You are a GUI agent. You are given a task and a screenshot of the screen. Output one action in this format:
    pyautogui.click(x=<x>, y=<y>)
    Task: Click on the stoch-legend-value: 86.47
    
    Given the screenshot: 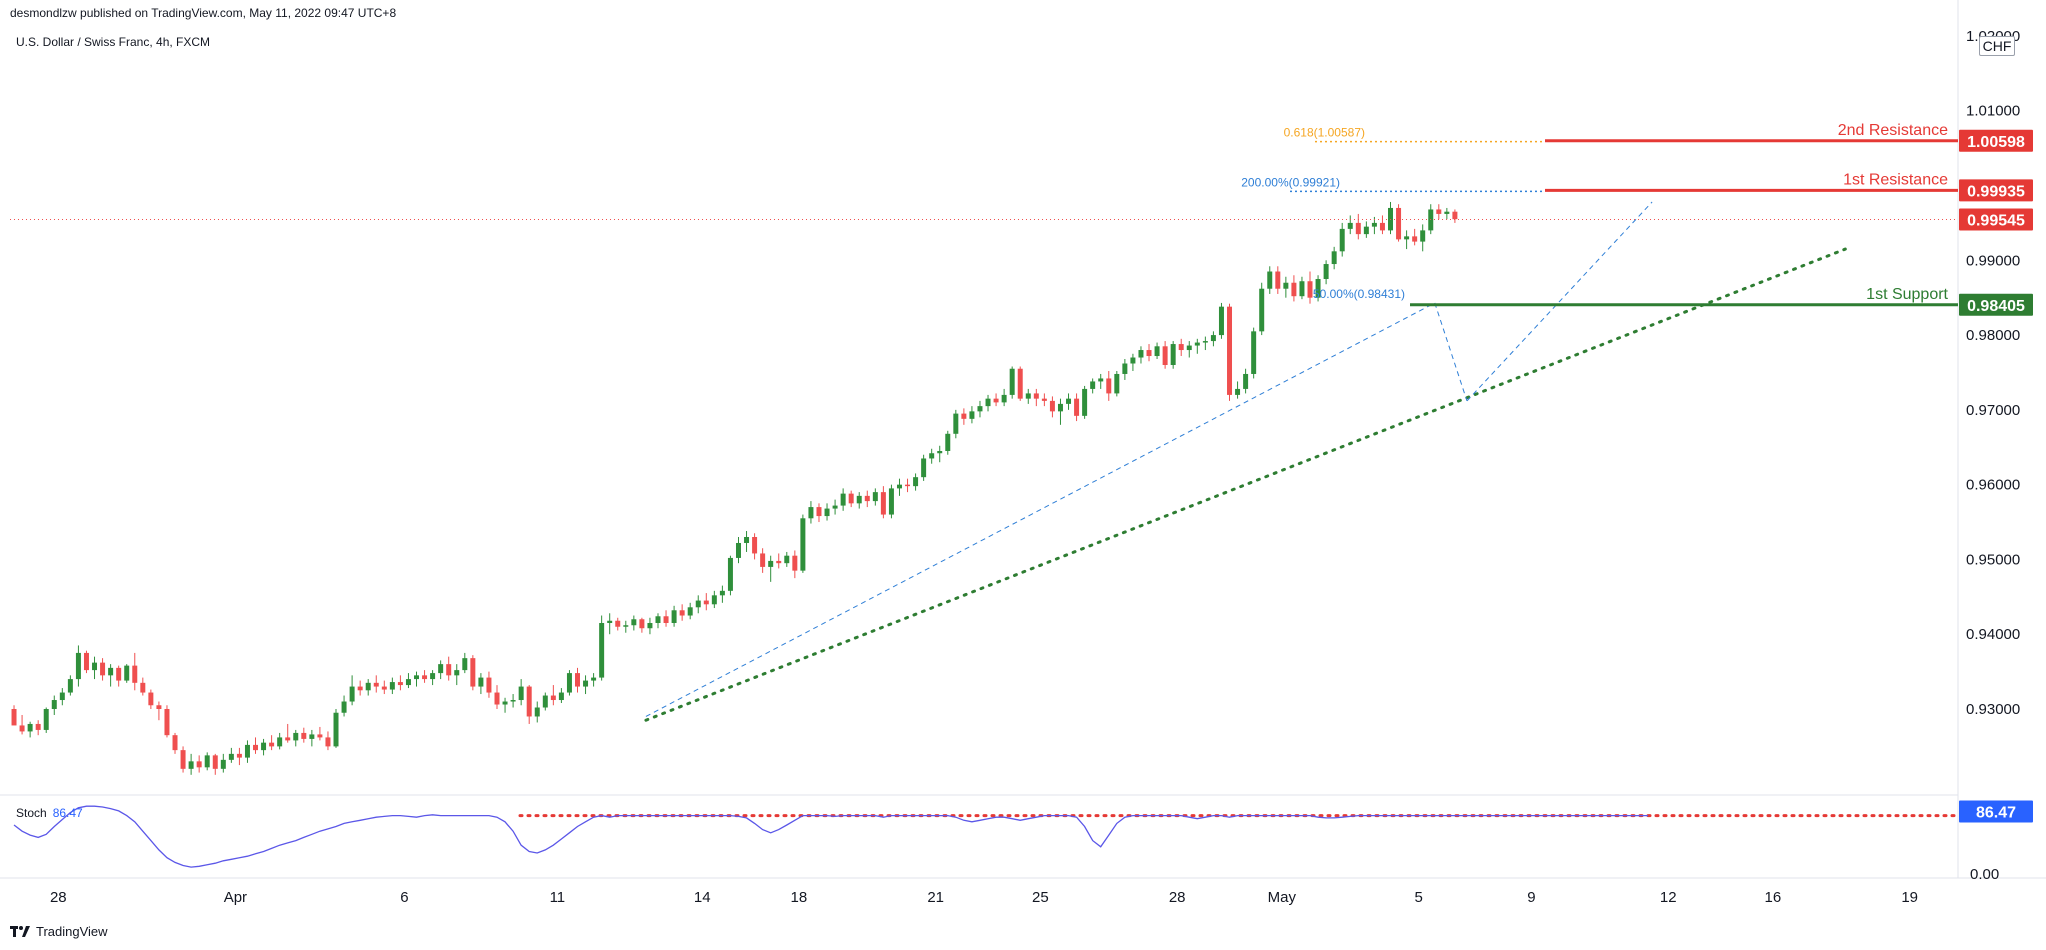 What is the action you would take?
    pyautogui.click(x=67, y=813)
    